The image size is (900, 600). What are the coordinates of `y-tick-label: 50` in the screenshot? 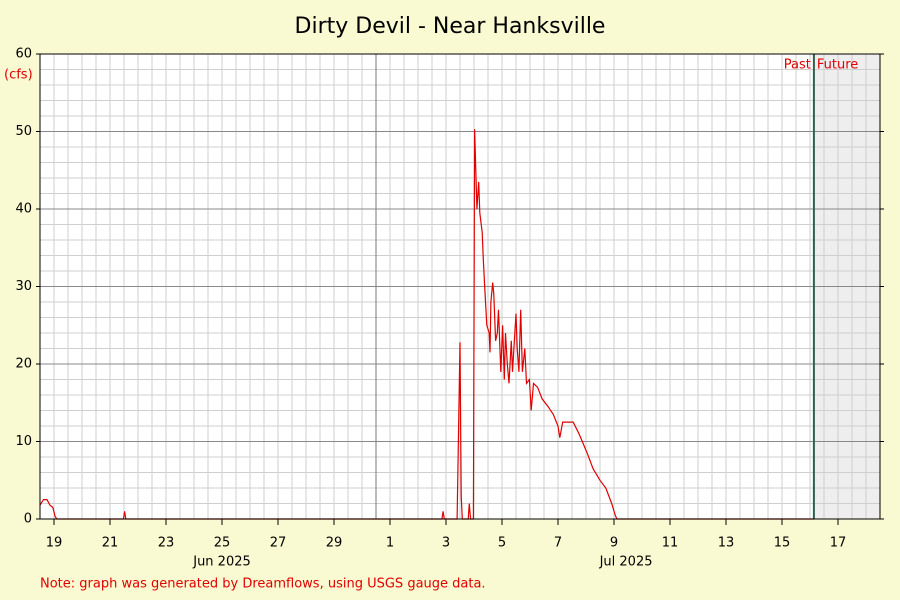 It's located at (23, 131).